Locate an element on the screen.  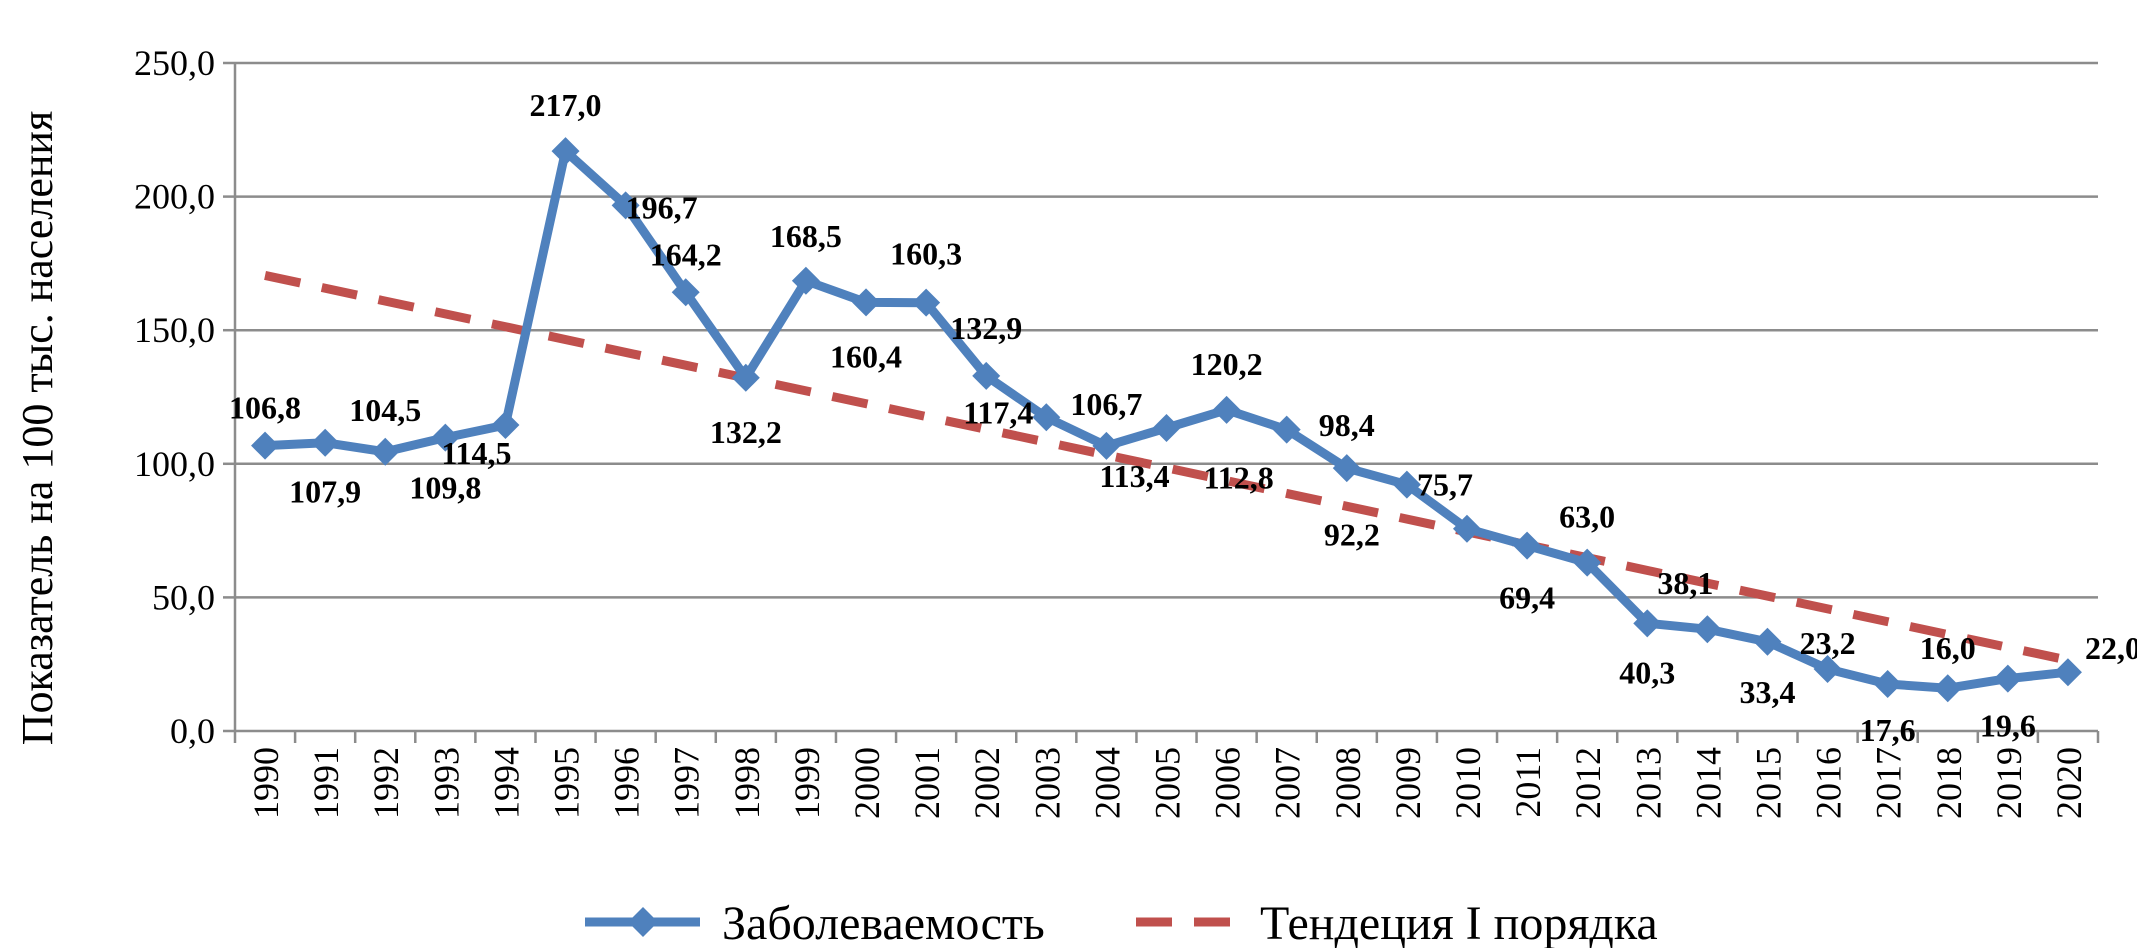
legend-label-trend: Тендеция I порядка is located at coordinates (1459, 922).